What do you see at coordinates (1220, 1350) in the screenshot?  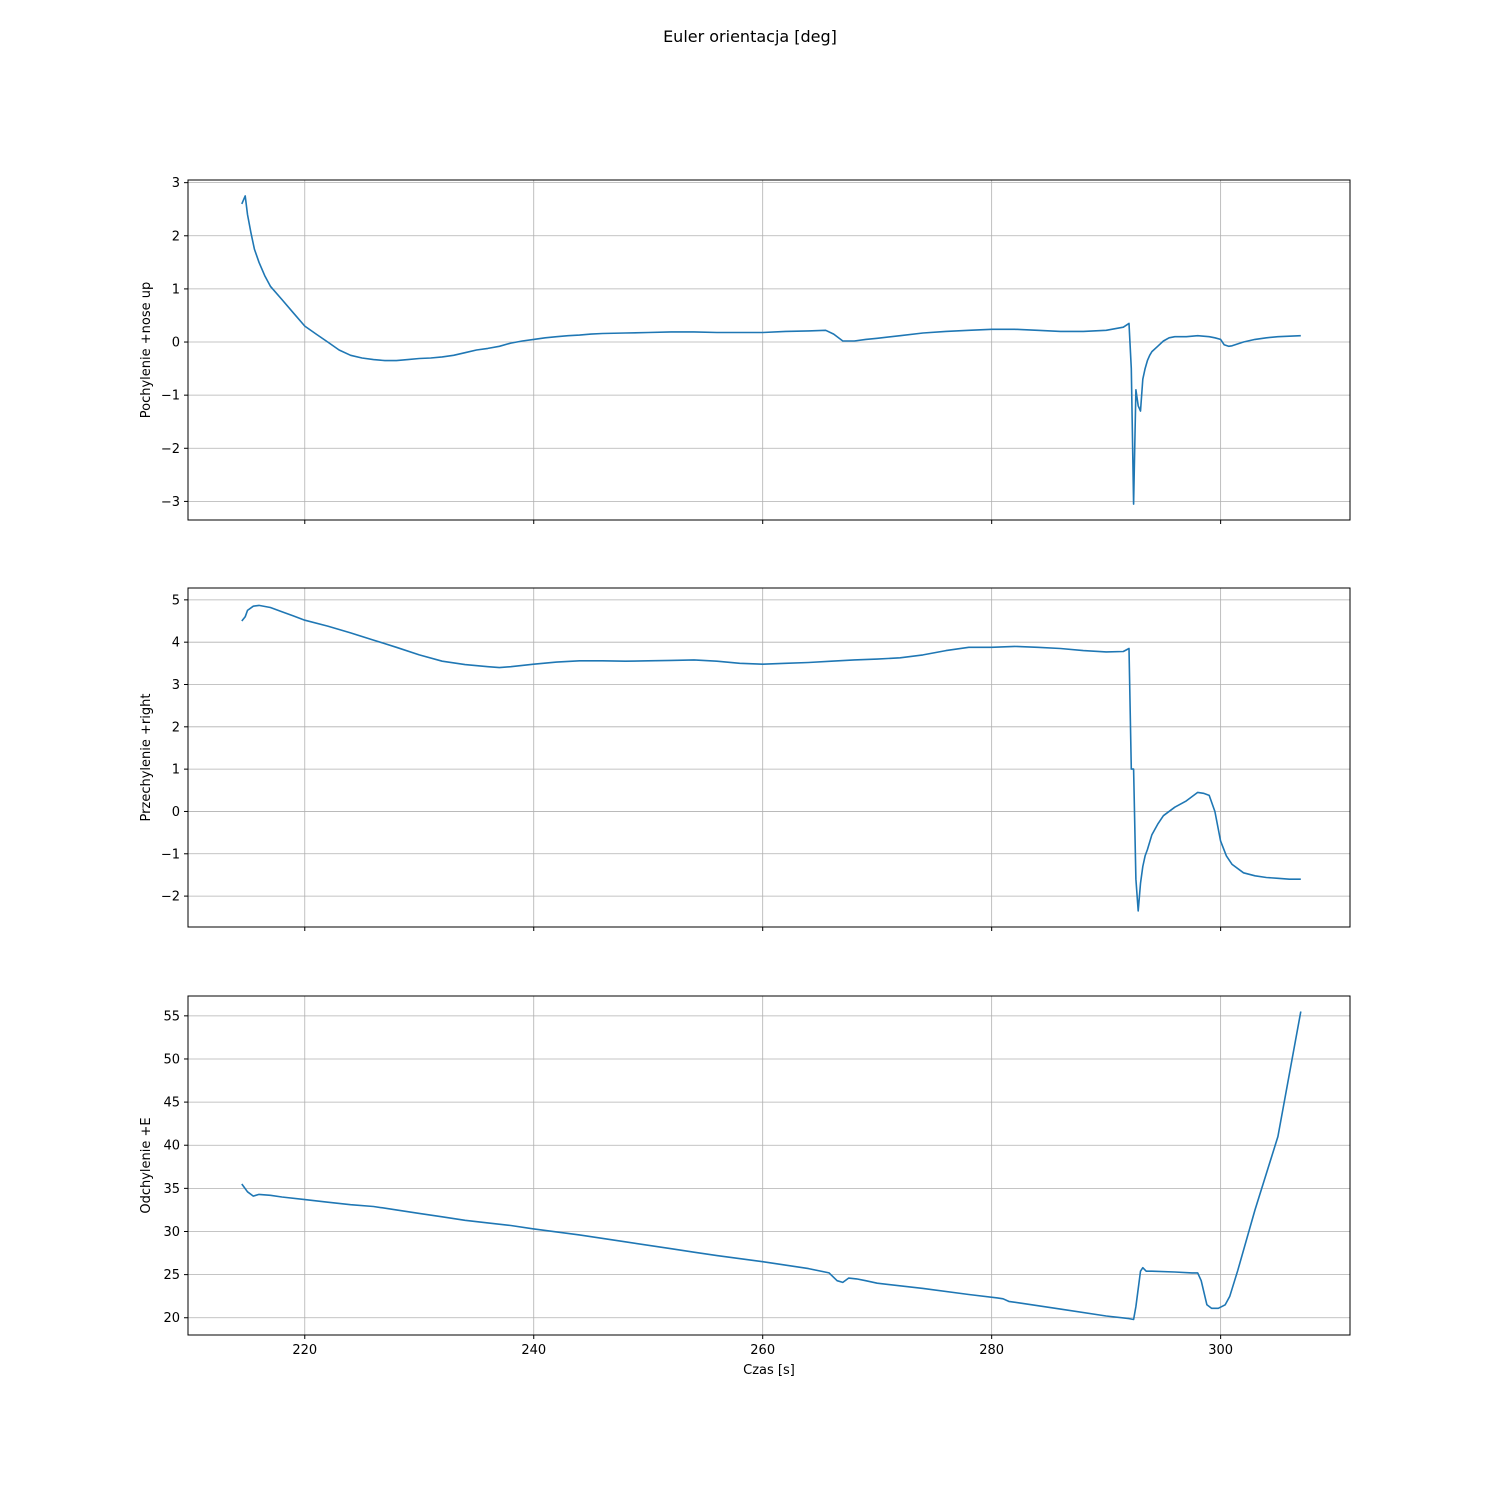 I see `x-tick-label: 300` at bounding box center [1220, 1350].